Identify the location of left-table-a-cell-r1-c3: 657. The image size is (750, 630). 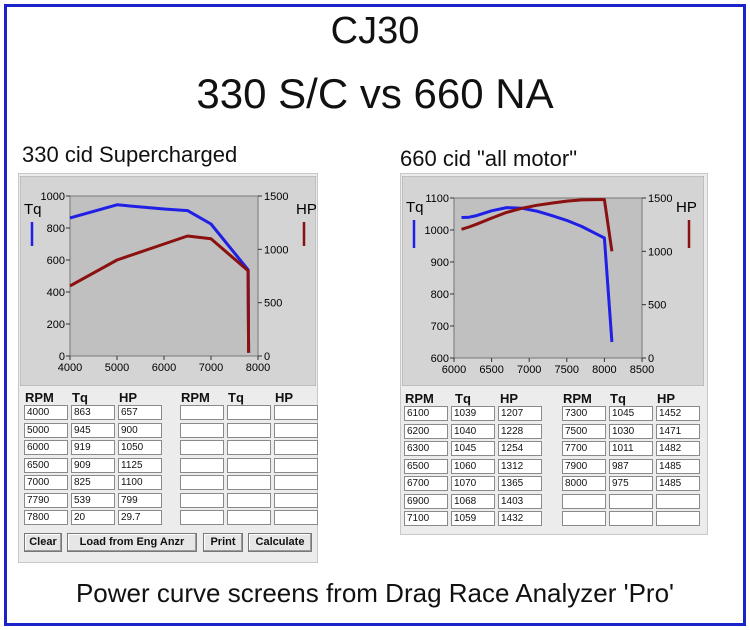
(140, 412).